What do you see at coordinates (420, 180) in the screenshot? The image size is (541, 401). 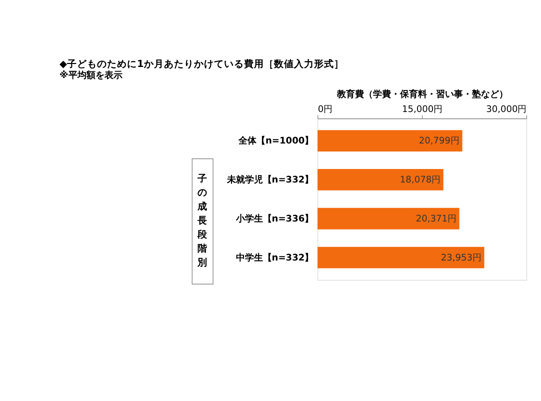 I see `data-label: 18,078円` at bounding box center [420, 180].